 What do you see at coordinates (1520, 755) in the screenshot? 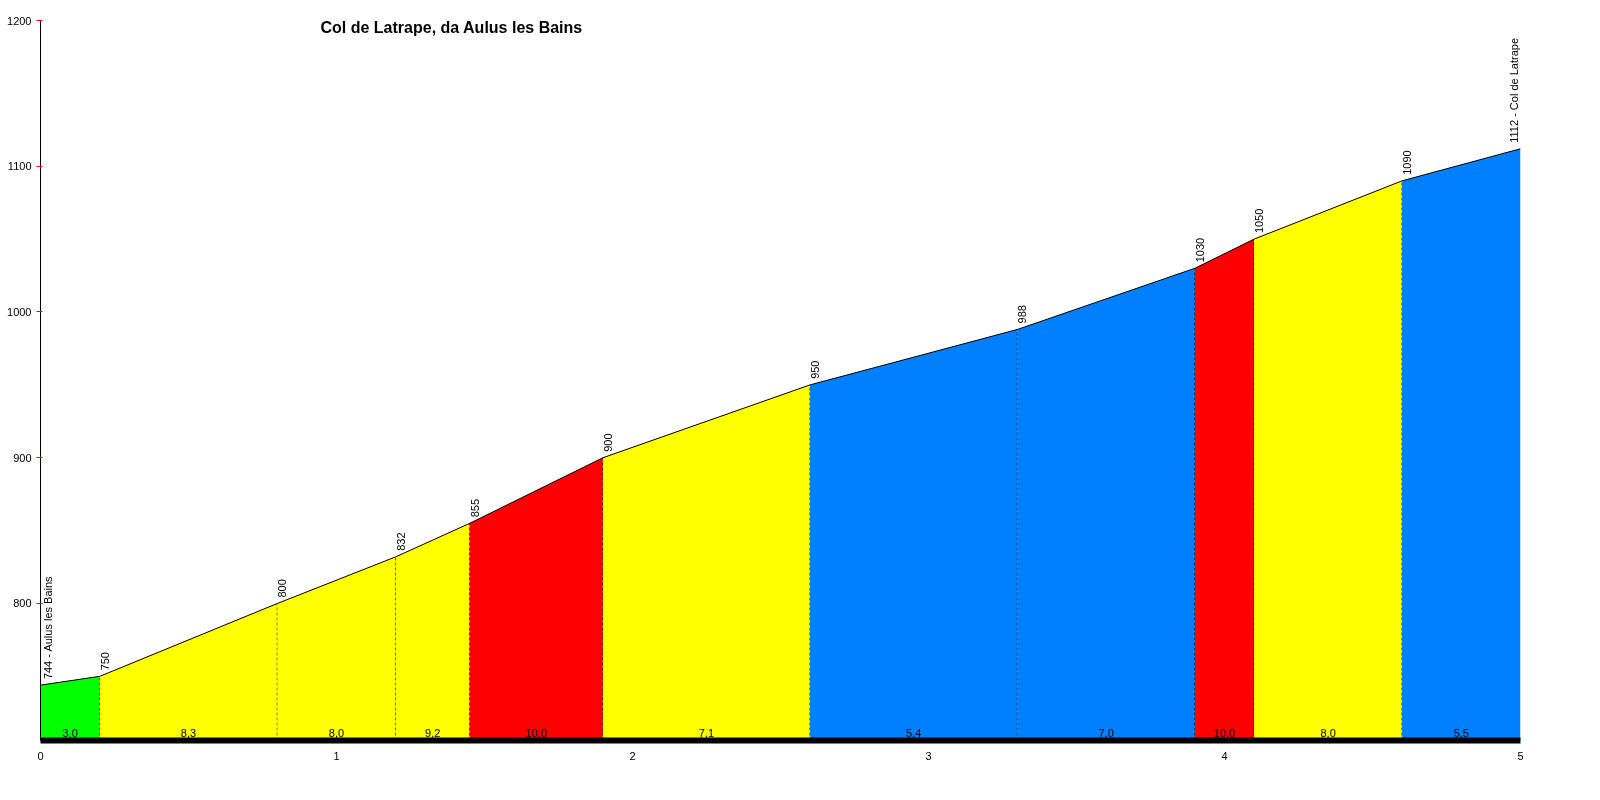
I see `x-tick-label: 5` at bounding box center [1520, 755].